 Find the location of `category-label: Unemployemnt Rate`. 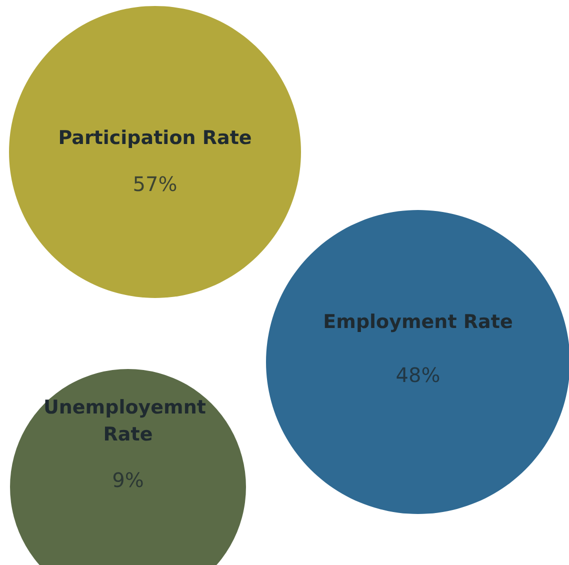

category-label: Unemployemnt Rate is located at coordinates (128, 421).